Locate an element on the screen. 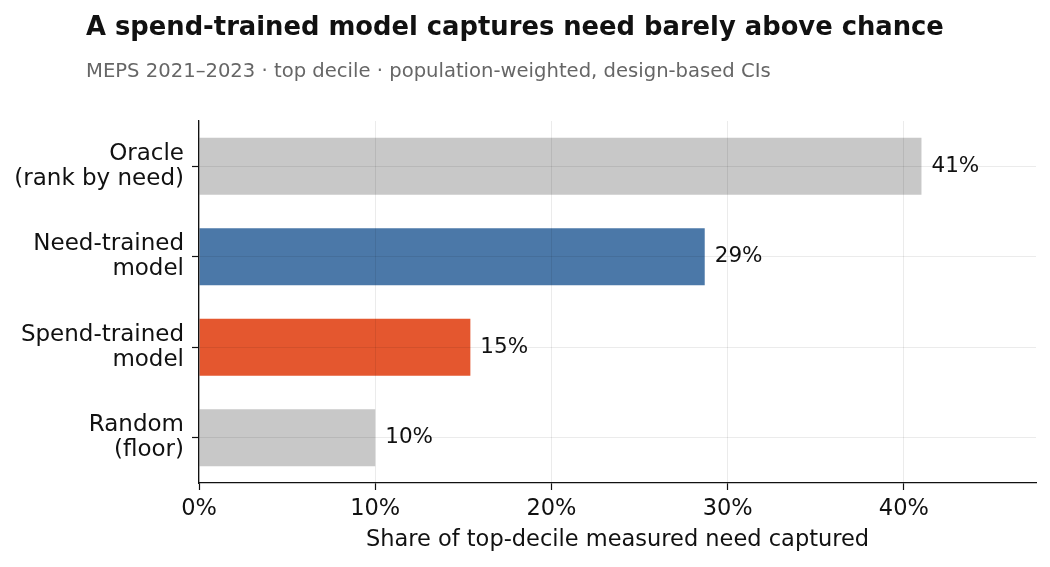 This screenshot has width=1050, height=567. x-tick-label: 10% is located at coordinates (375, 507).